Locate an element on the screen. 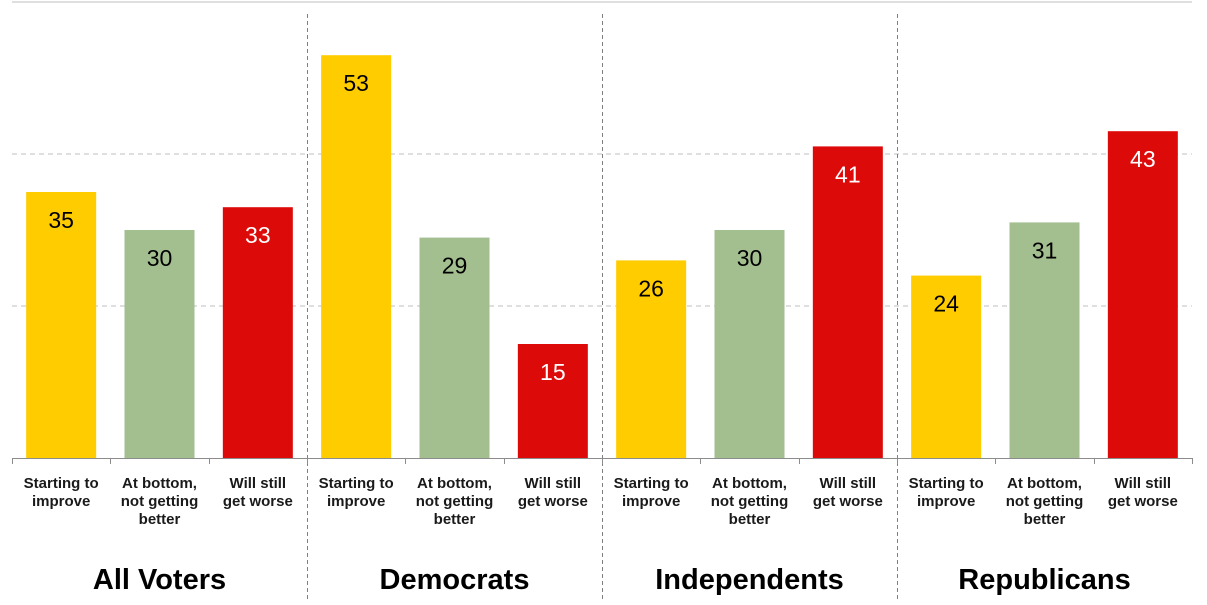 This screenshot has width=1207, height=605. data-label: 41 is located at coordinates (848, 174).